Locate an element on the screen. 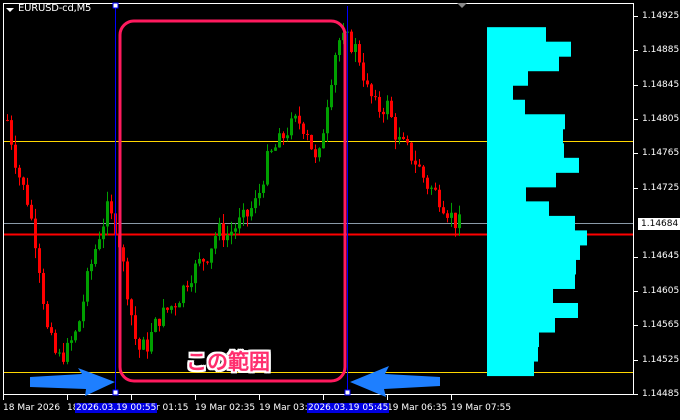  vline-handle-bottom is located at coordinates (115, 392).